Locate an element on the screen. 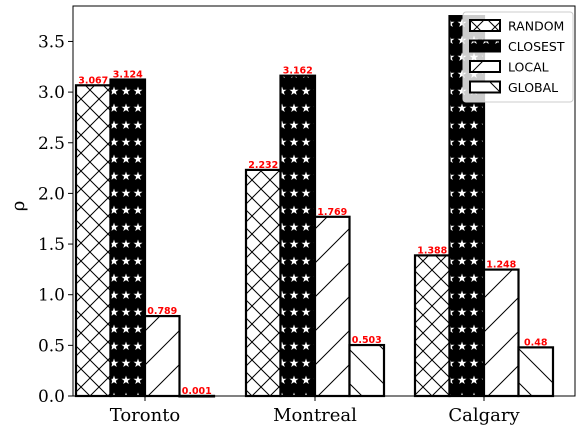 Image resolution: width=586 pixels, height=427 pixels. legend-box is located at coordinates (518, 57).